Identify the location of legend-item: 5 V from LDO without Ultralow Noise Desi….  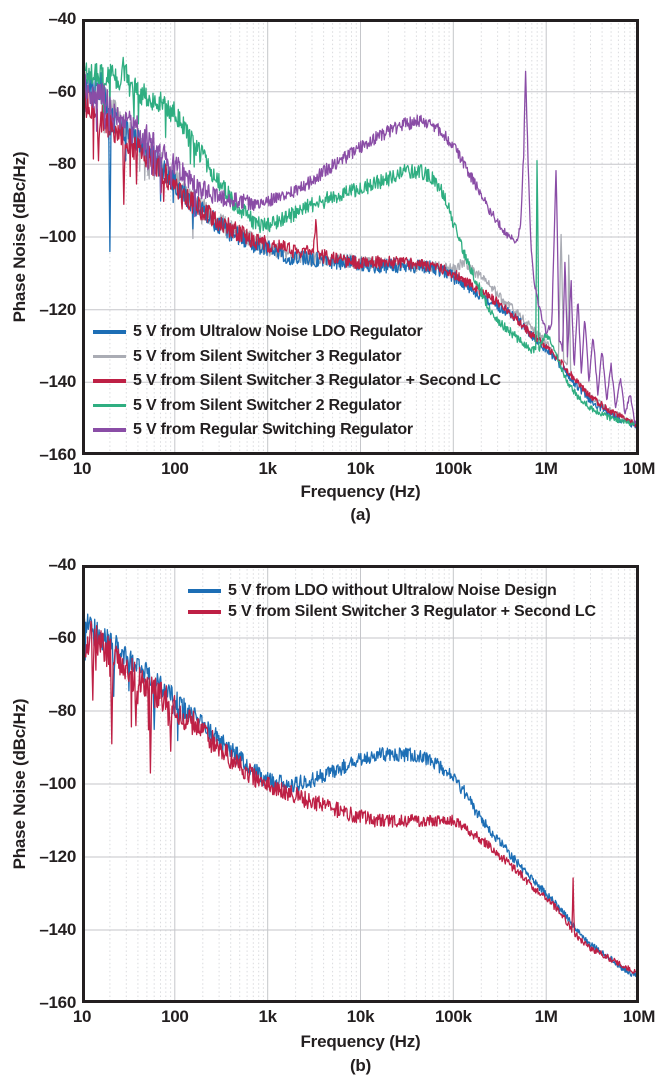
(392, 591).